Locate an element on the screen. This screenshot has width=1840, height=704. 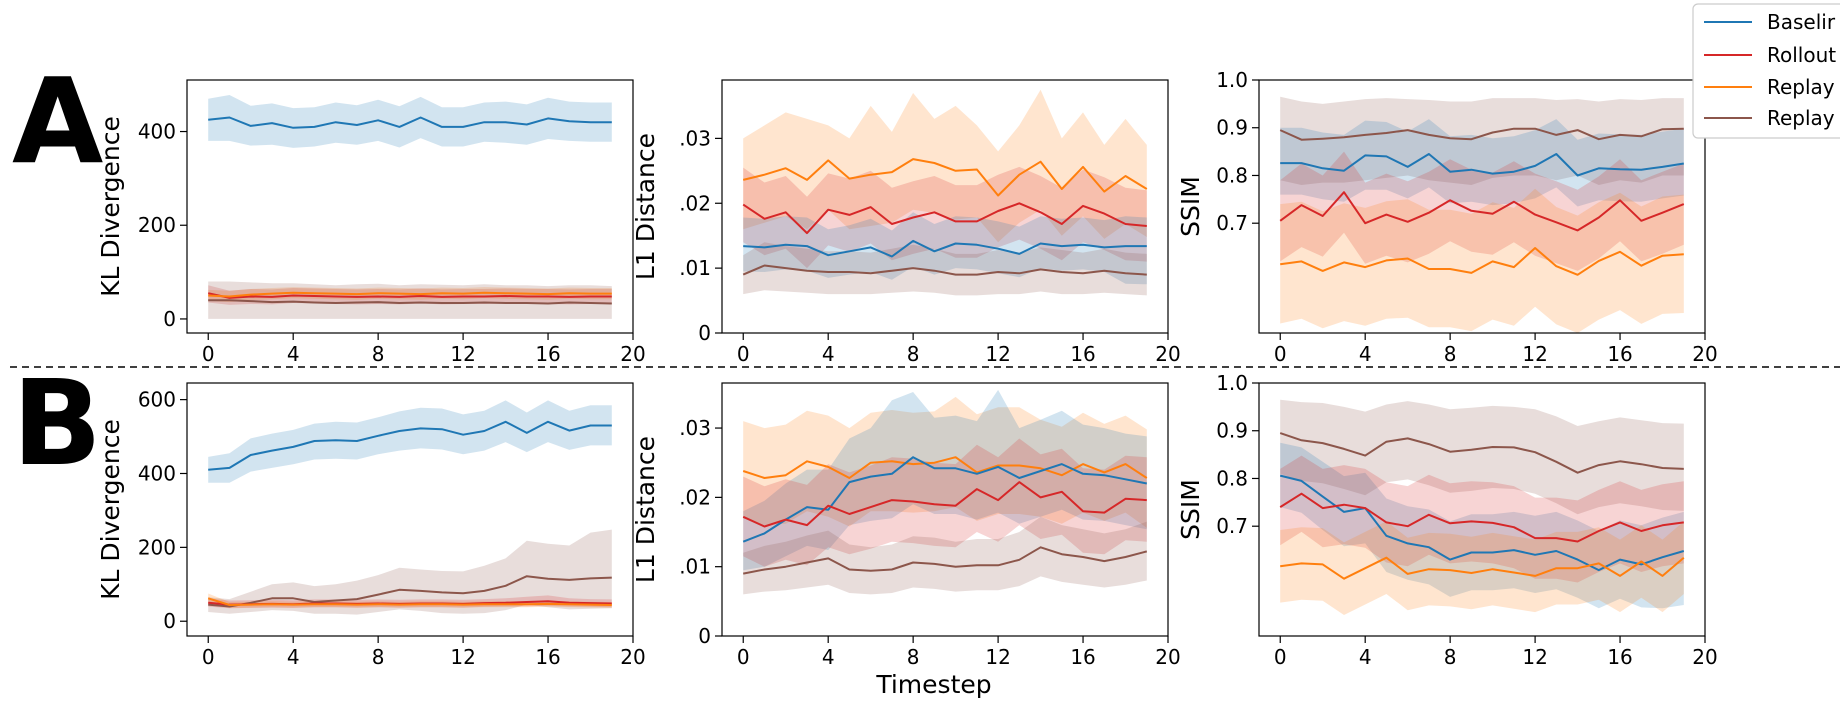
subplot-5: 0 4 8 12 16 20 0.7 0.8 0.9 1.0 SSIM is located at coordinates (1447, 520).